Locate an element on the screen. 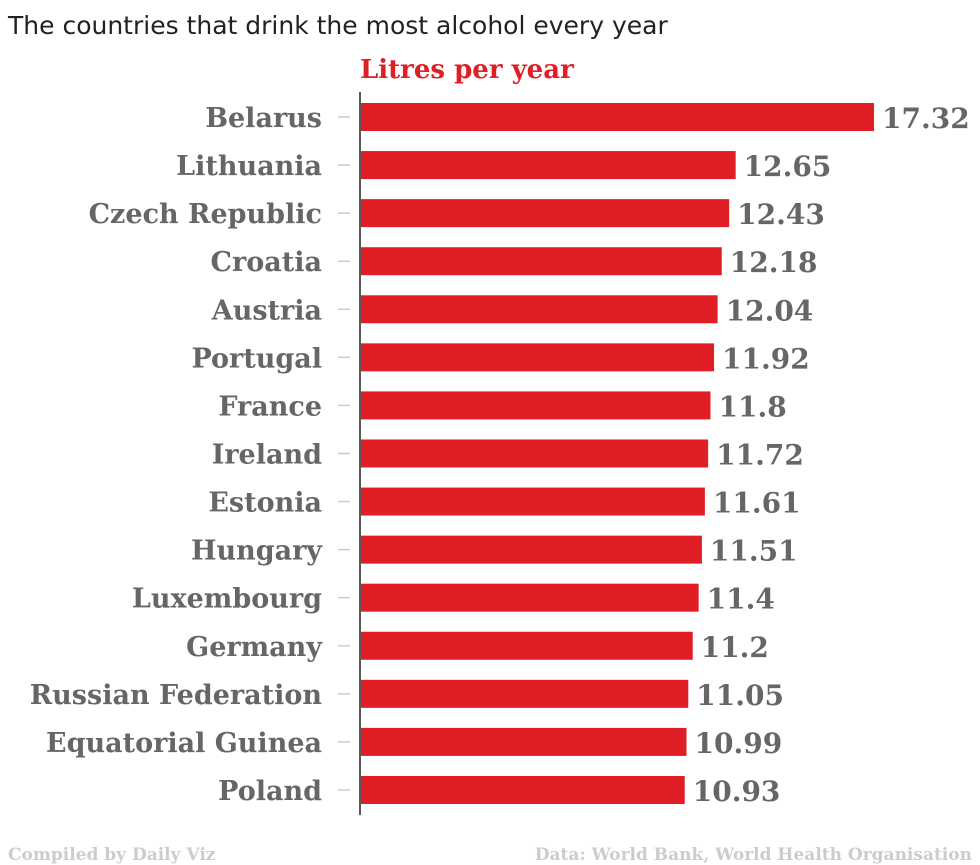  category-label: Croatia is located at coordinates (266, 262).